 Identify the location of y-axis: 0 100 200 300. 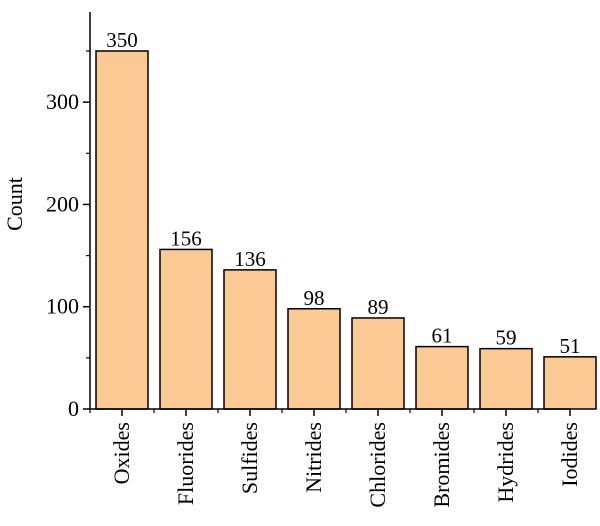
(68, 216).